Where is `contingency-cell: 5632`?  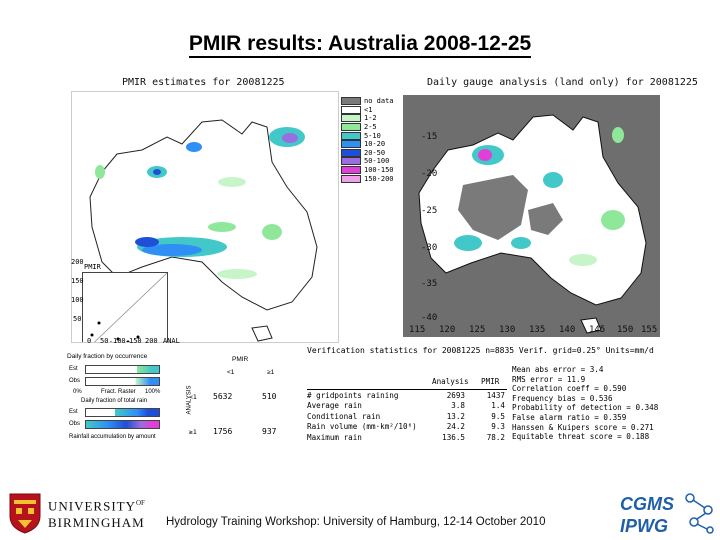
contingency-cell: 5632 is located at coordinates (223, 396).